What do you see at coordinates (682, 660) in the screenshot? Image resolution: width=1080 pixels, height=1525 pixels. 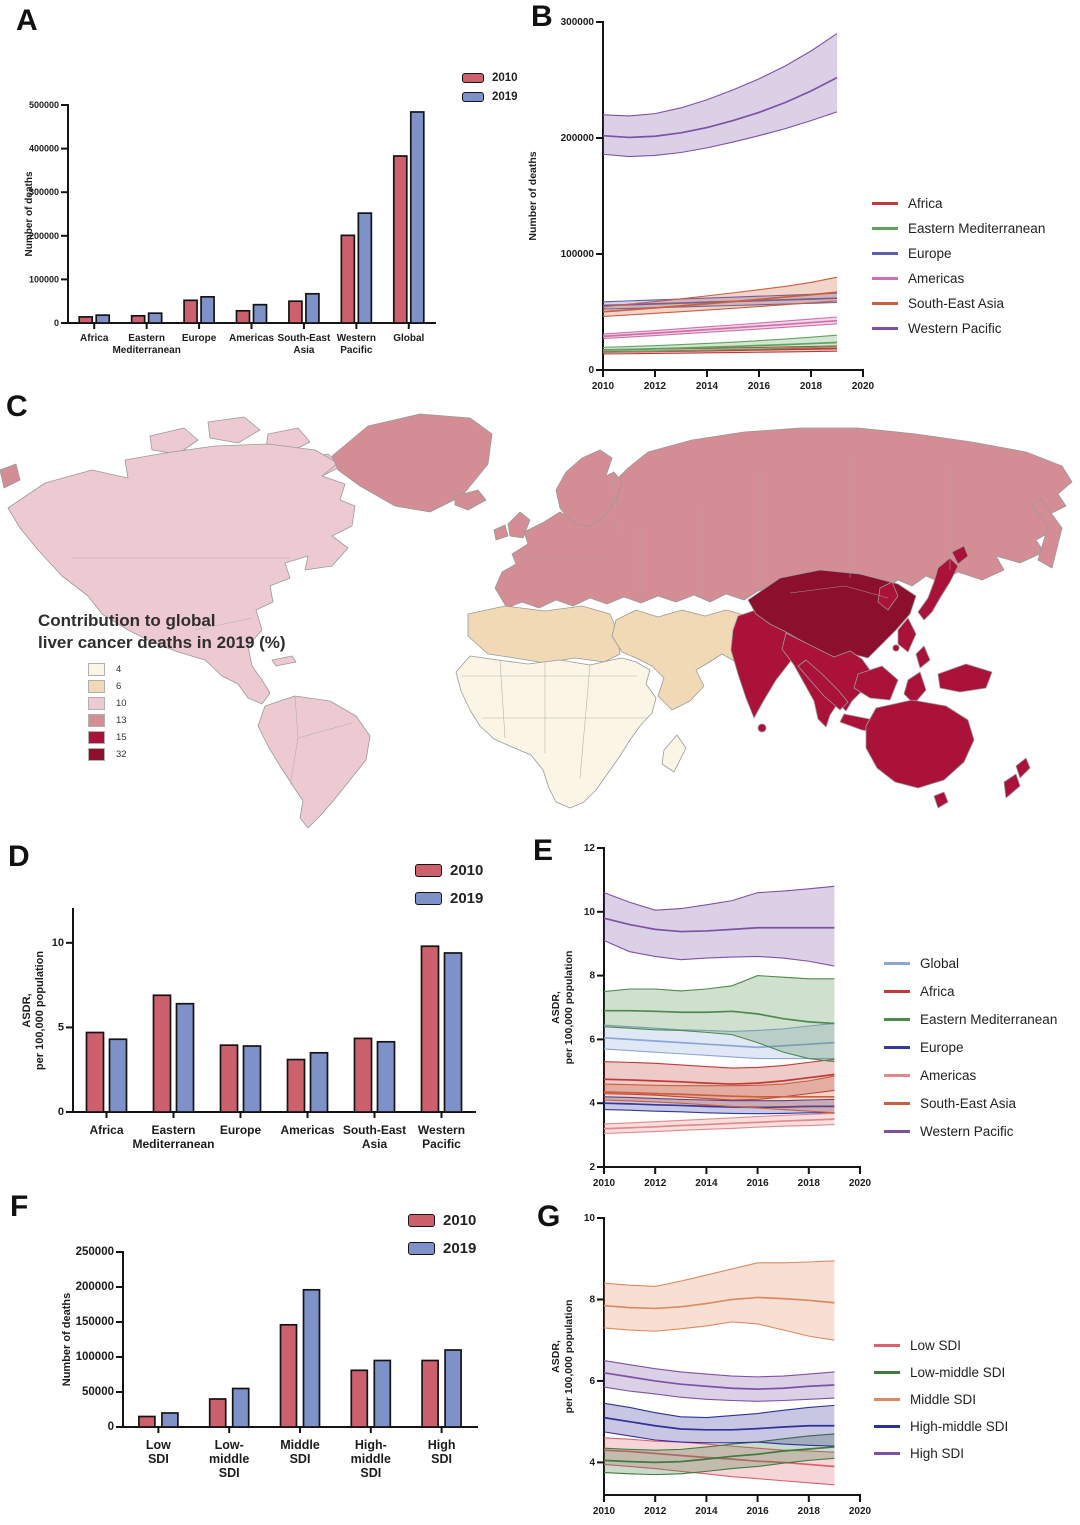 I see `map-region-middle-east` at bounding box center [682, 660].